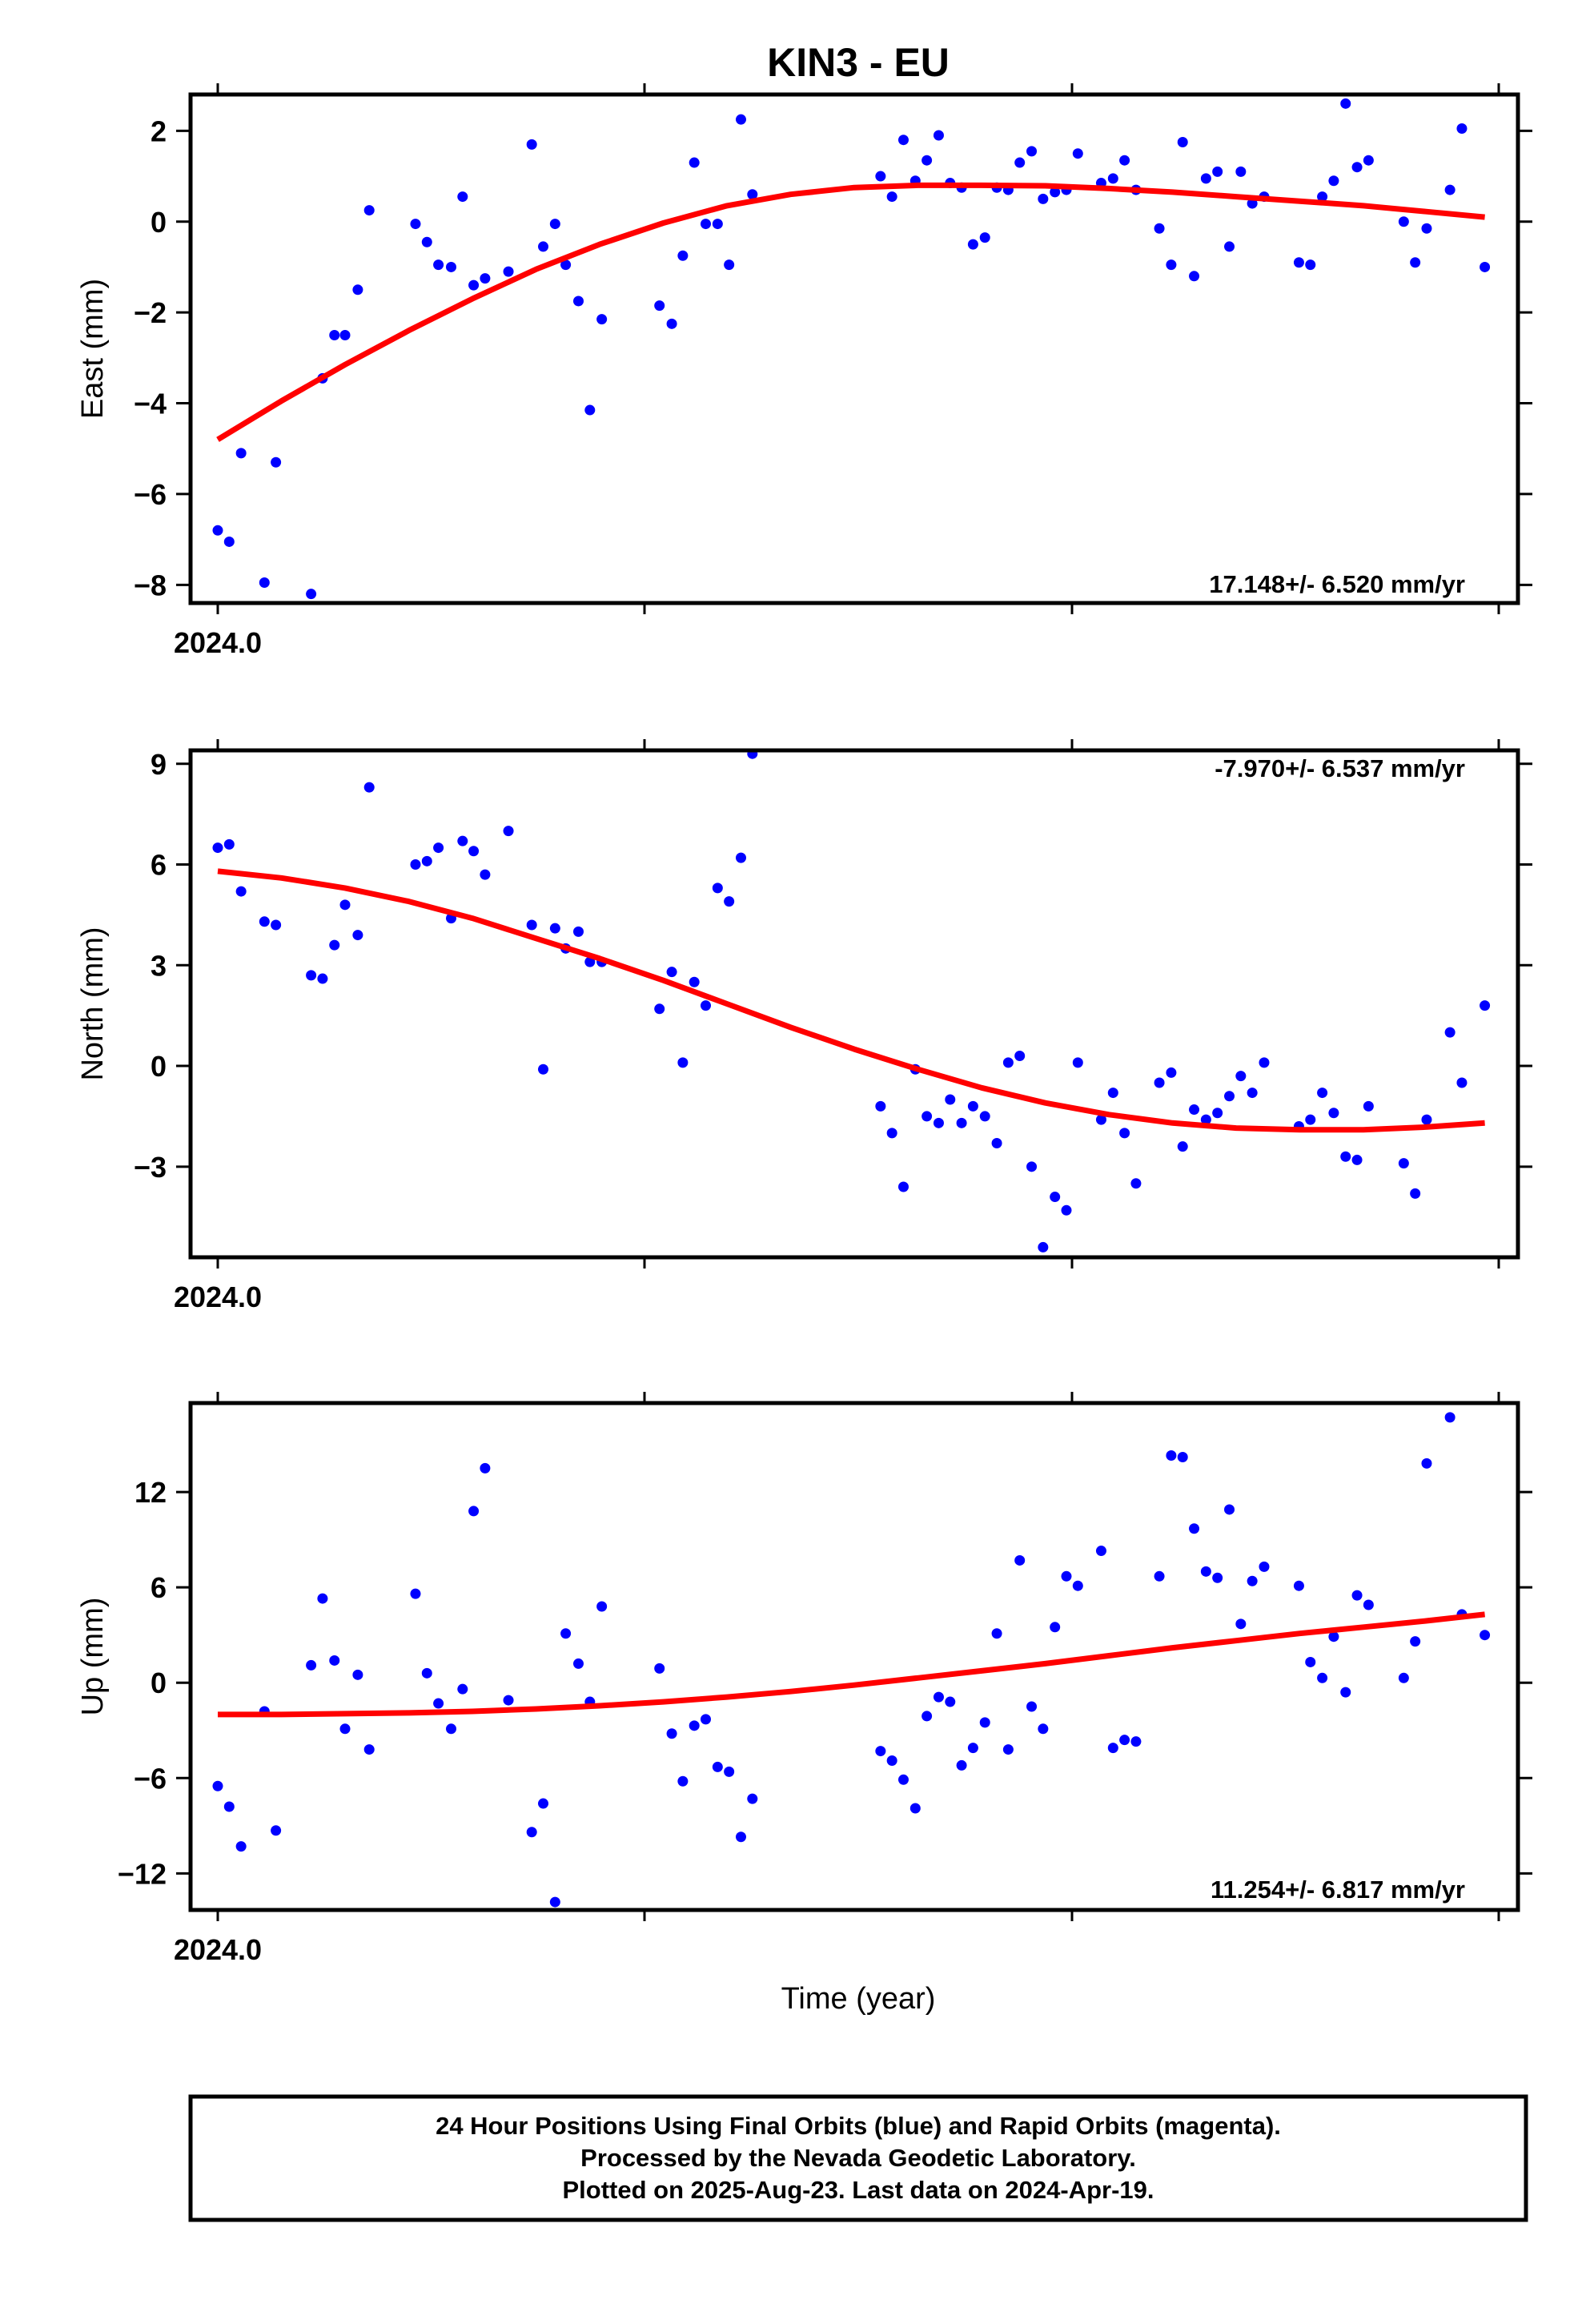 The height and width of the screenshot is (2324, 1582). I want to click on rate-label: -7.970+/- 6.537 mm/yr, so click(1340, 768).